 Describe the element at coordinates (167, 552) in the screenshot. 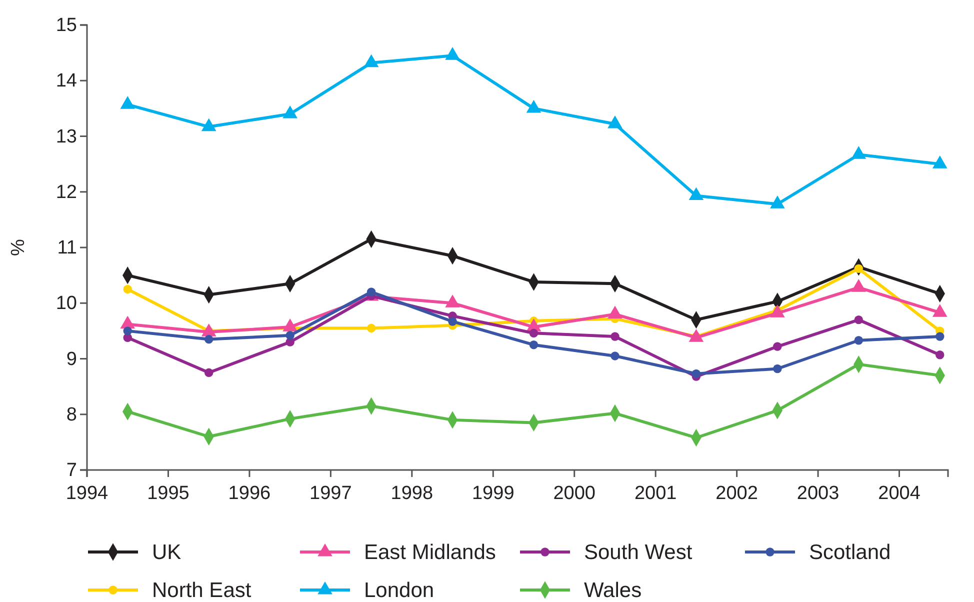

I see `legend-label: UK` at that location.